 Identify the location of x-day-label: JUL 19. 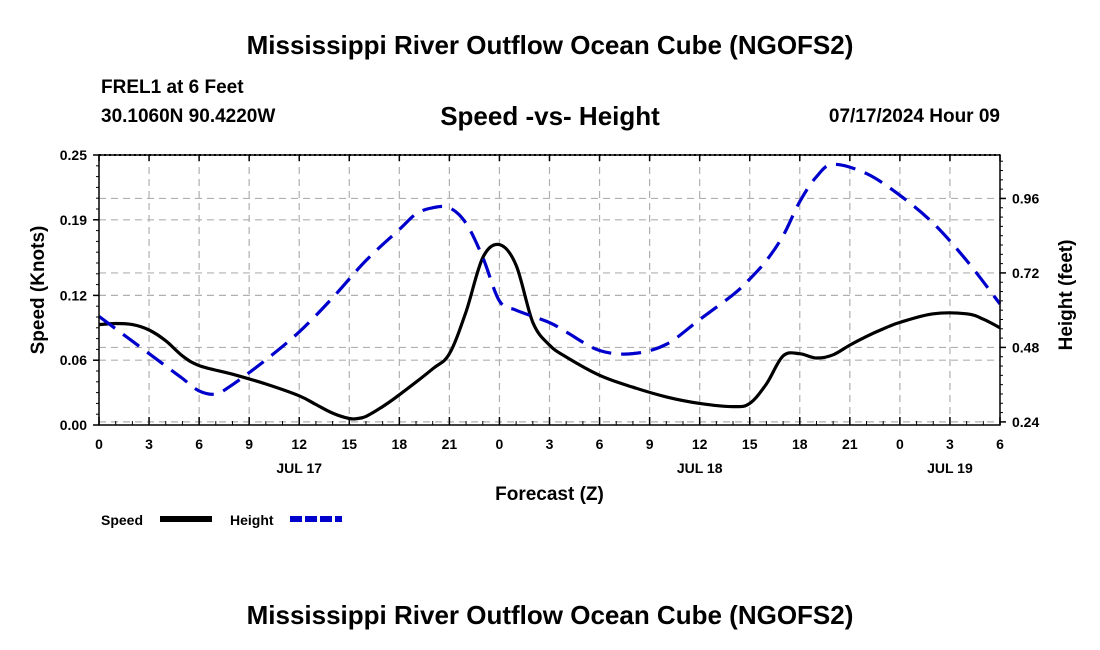
(950, 468).